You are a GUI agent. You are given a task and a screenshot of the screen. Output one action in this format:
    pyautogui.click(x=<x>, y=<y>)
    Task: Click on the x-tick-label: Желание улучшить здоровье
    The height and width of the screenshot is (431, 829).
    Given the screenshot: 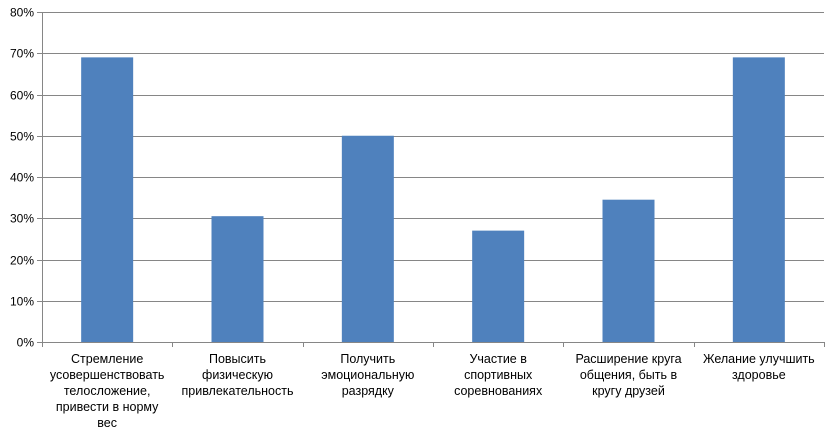 What is the action you would take?
    pyautogui.click(x=758, y=367)
    